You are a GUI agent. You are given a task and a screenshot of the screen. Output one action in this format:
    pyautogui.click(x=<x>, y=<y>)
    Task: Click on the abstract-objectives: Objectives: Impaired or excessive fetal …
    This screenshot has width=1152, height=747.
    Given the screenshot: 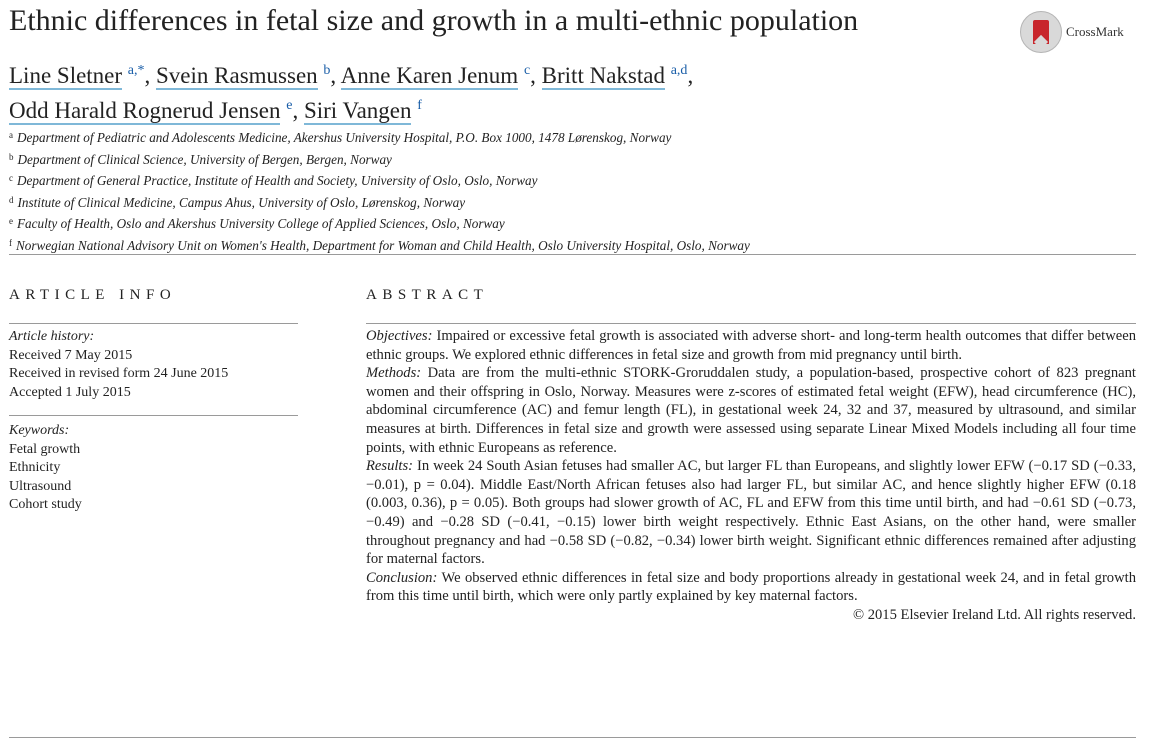 What is the action you would take?
    pyautogui.click(x=751, y=345)
    